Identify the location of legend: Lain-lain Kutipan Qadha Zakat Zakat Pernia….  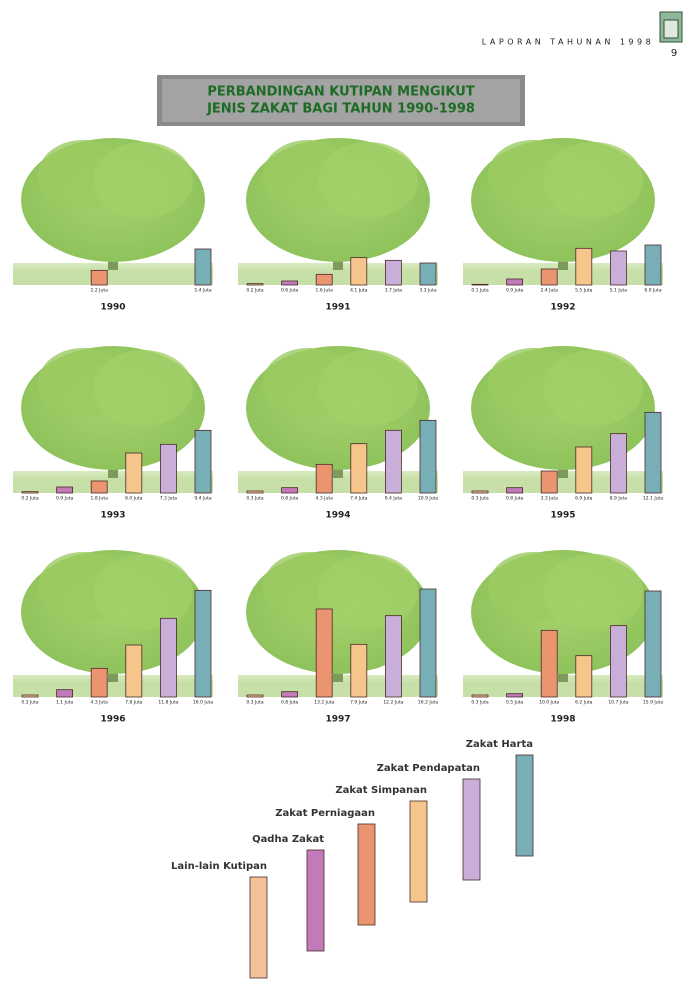
(352, 859).